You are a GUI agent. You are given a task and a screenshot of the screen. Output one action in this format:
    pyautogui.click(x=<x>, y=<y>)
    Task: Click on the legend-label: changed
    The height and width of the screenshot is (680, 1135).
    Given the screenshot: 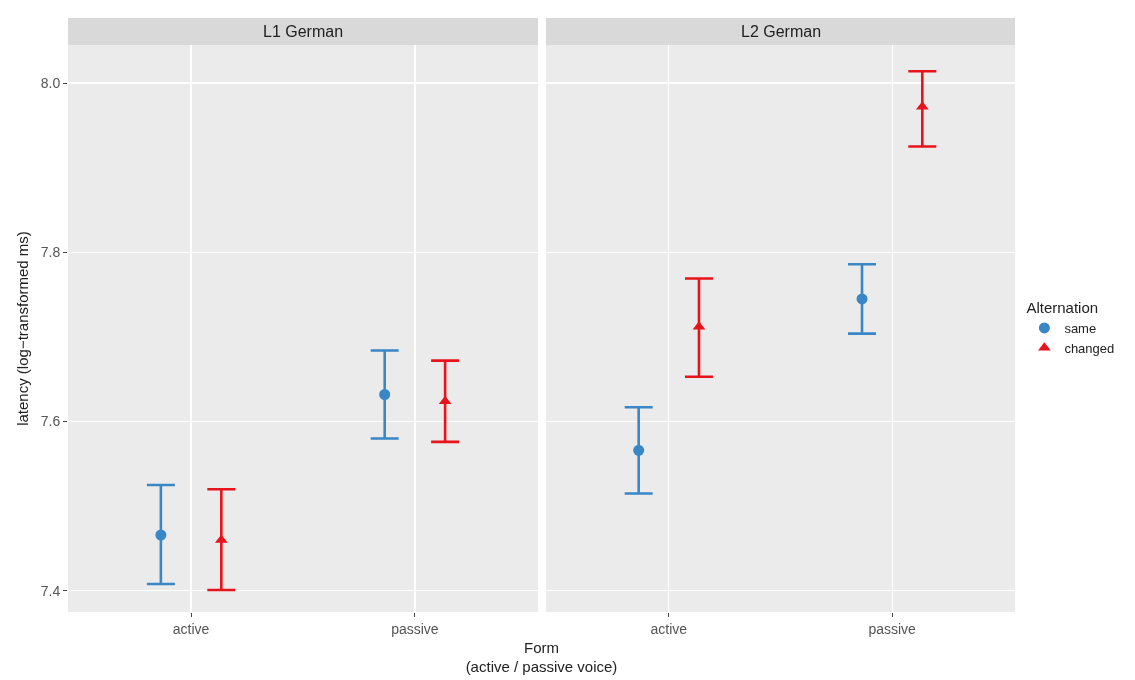 What is the action you would take?
    pyautogui.click(x=1089, y=348)
    